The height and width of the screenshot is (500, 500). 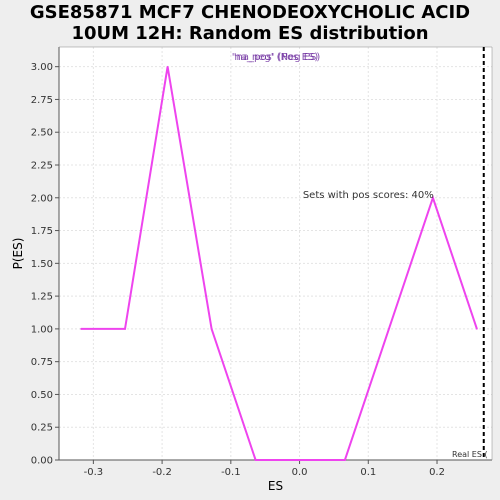 I want to click on y-axis-title: P(ES), so click(x=18, y=254).